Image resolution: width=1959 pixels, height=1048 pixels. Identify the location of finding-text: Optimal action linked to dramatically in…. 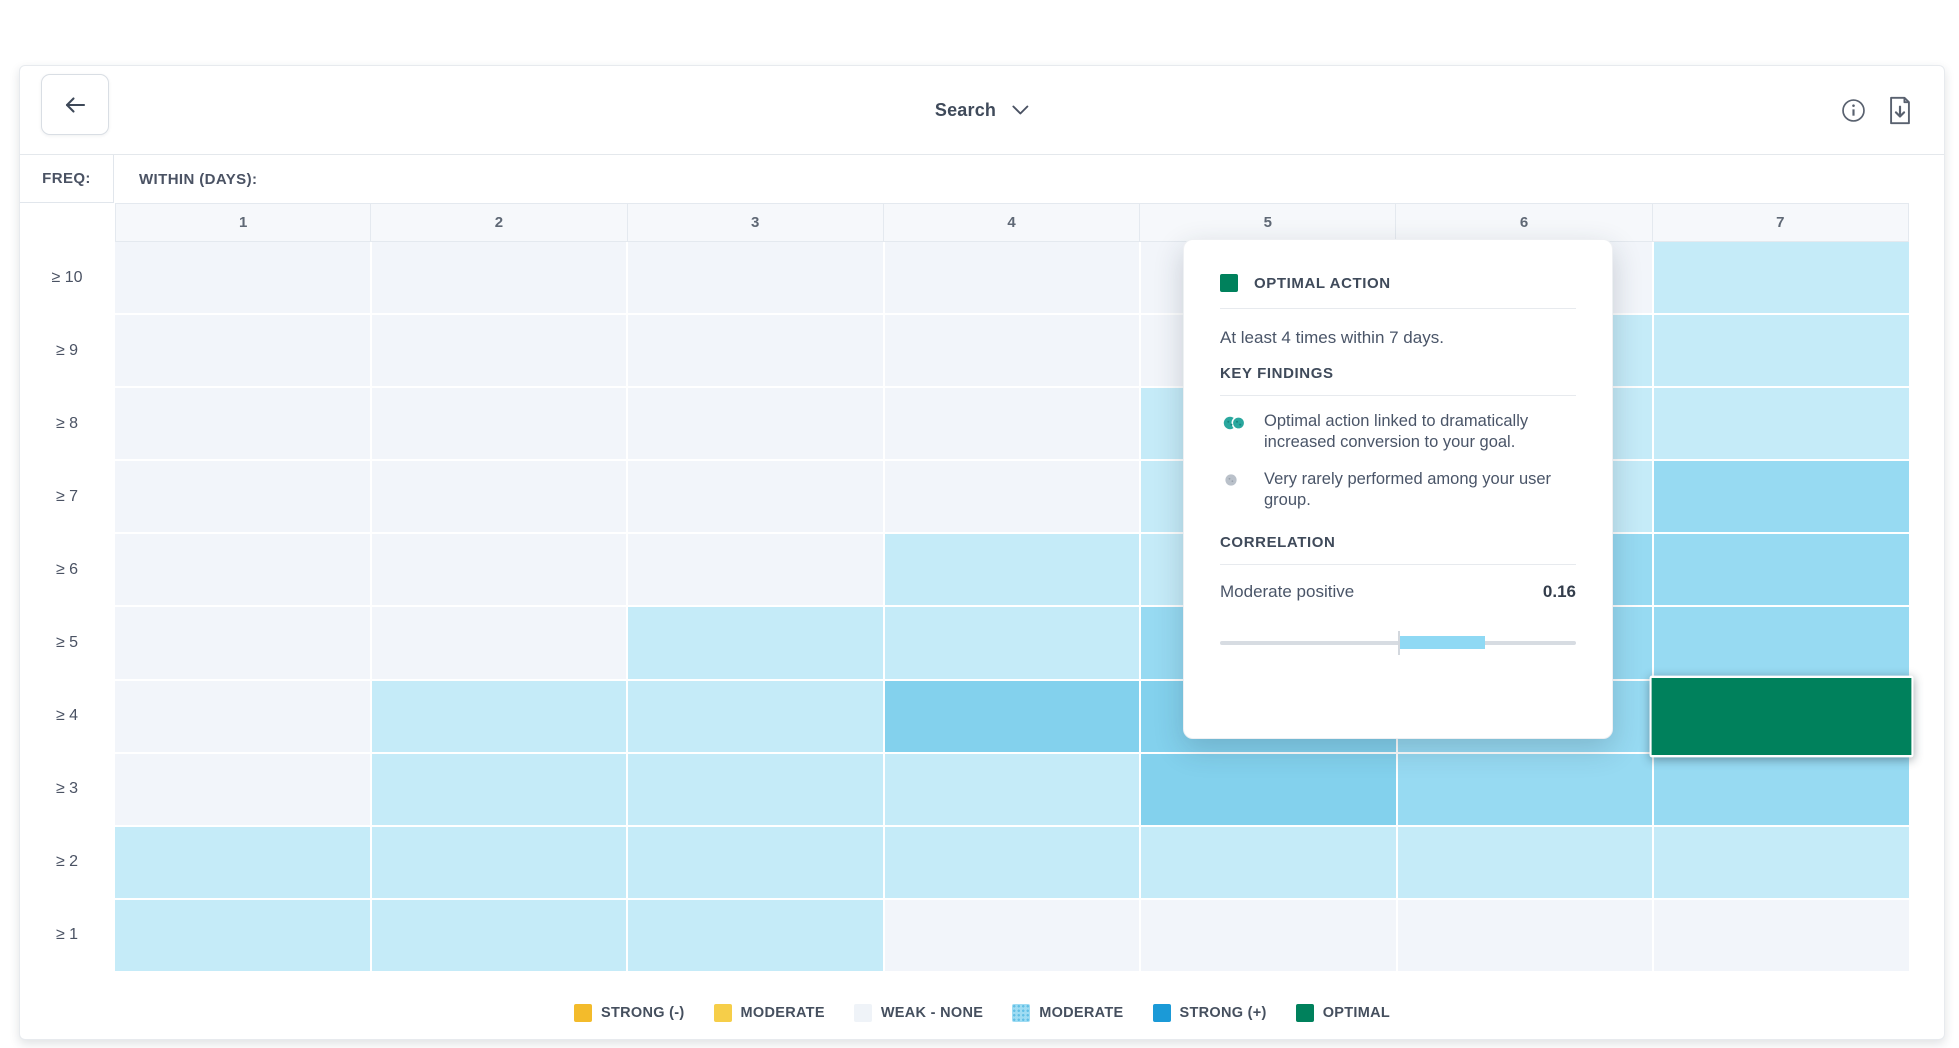
(1396, 432).